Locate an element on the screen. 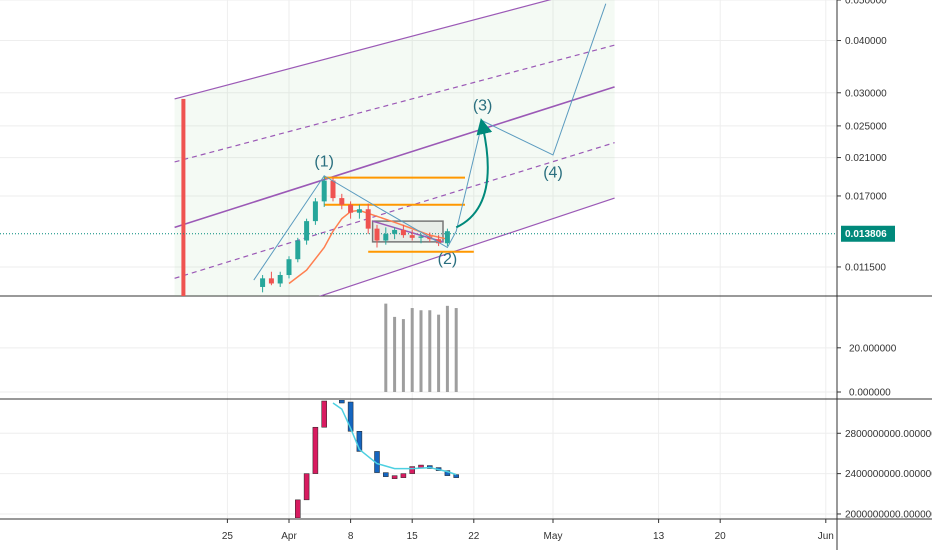  time-tick-label-3: 15 is located at coordinates (413, 536).